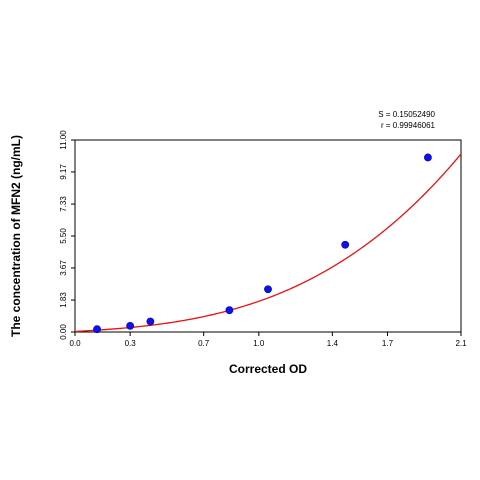  Describe the element at coordinates (333, 343) in the screenshot. I see `x-tick-label: 1.4` at that location.